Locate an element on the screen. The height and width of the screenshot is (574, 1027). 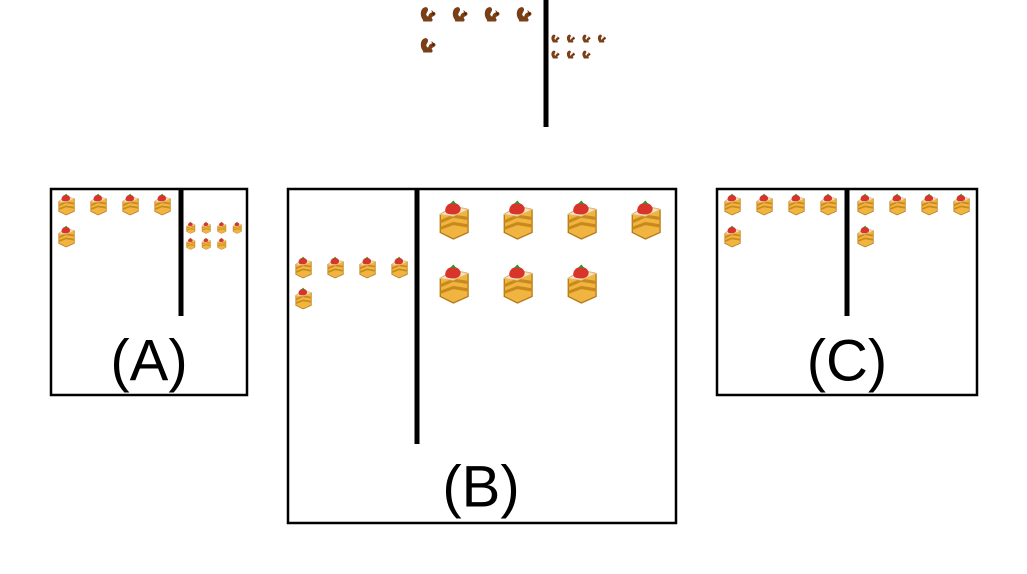
option-c: (C) is located at coordinates (847, 292).